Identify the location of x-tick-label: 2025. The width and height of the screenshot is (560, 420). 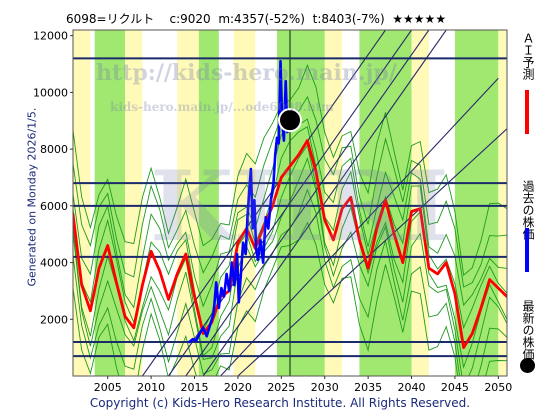
(281, 387).